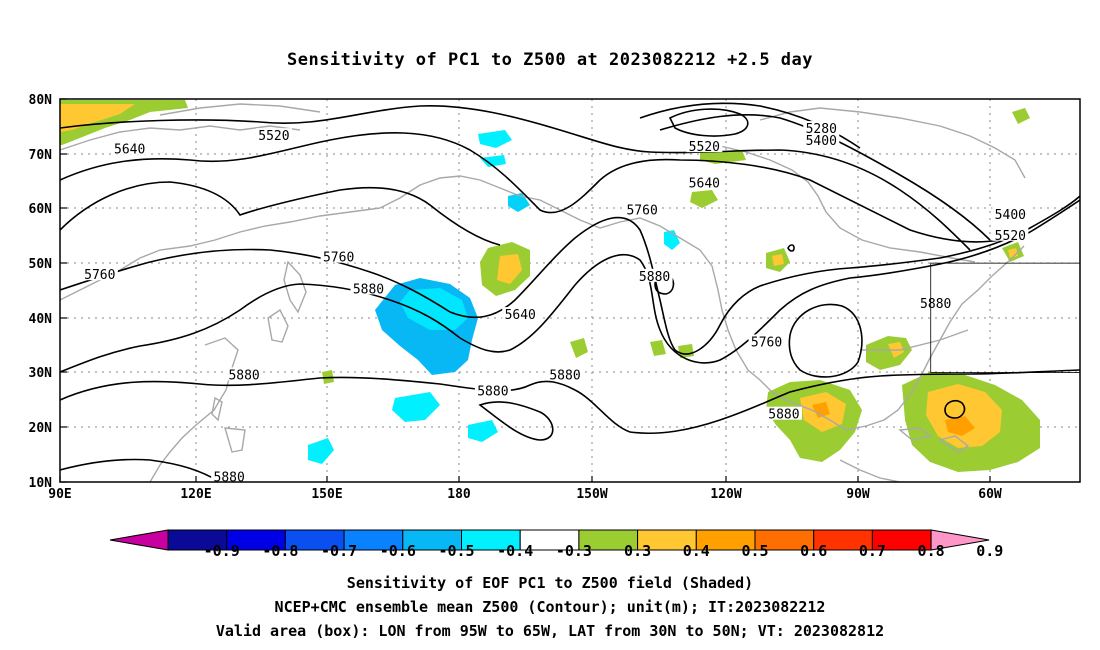 The width and height of the screenshot is (1100, 650). Describe the element at coordinates (280, 551) in the screenshot. I see `colorbar-tick-label: -0.8` at that location.